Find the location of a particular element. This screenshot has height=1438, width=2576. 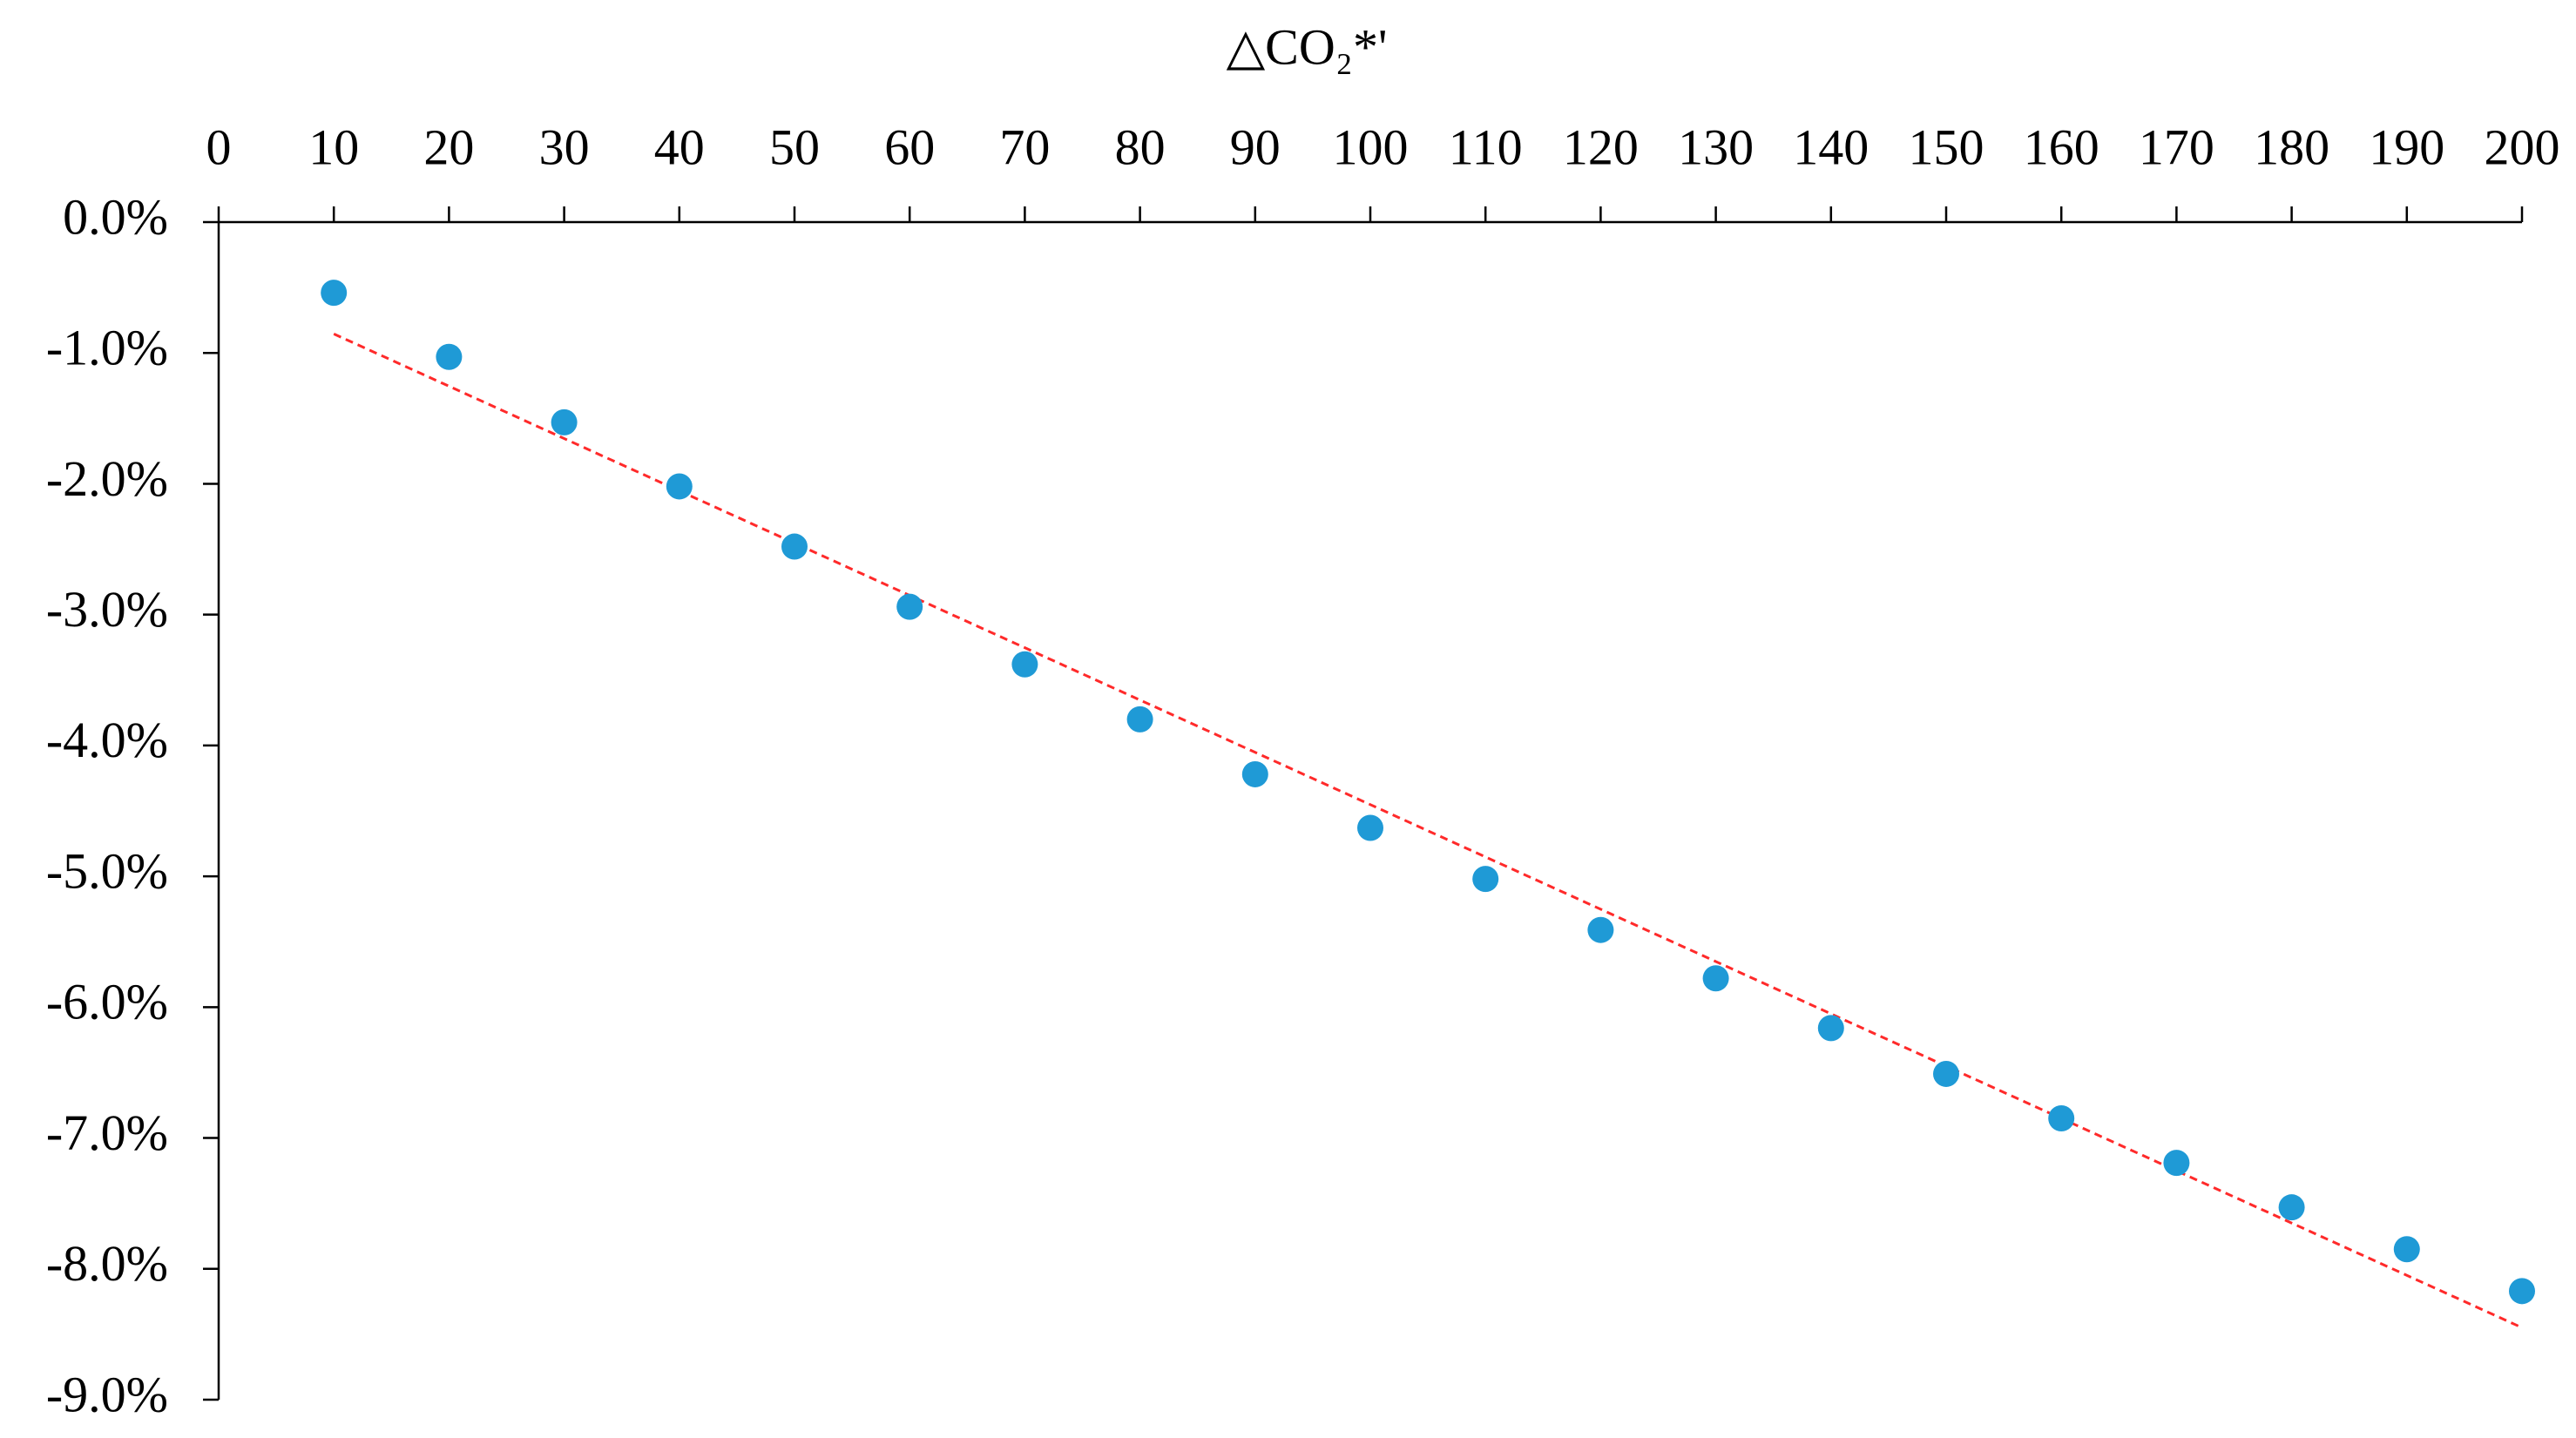

x-axis-title: △CO₂*' is located at coordinates (1307, 46).